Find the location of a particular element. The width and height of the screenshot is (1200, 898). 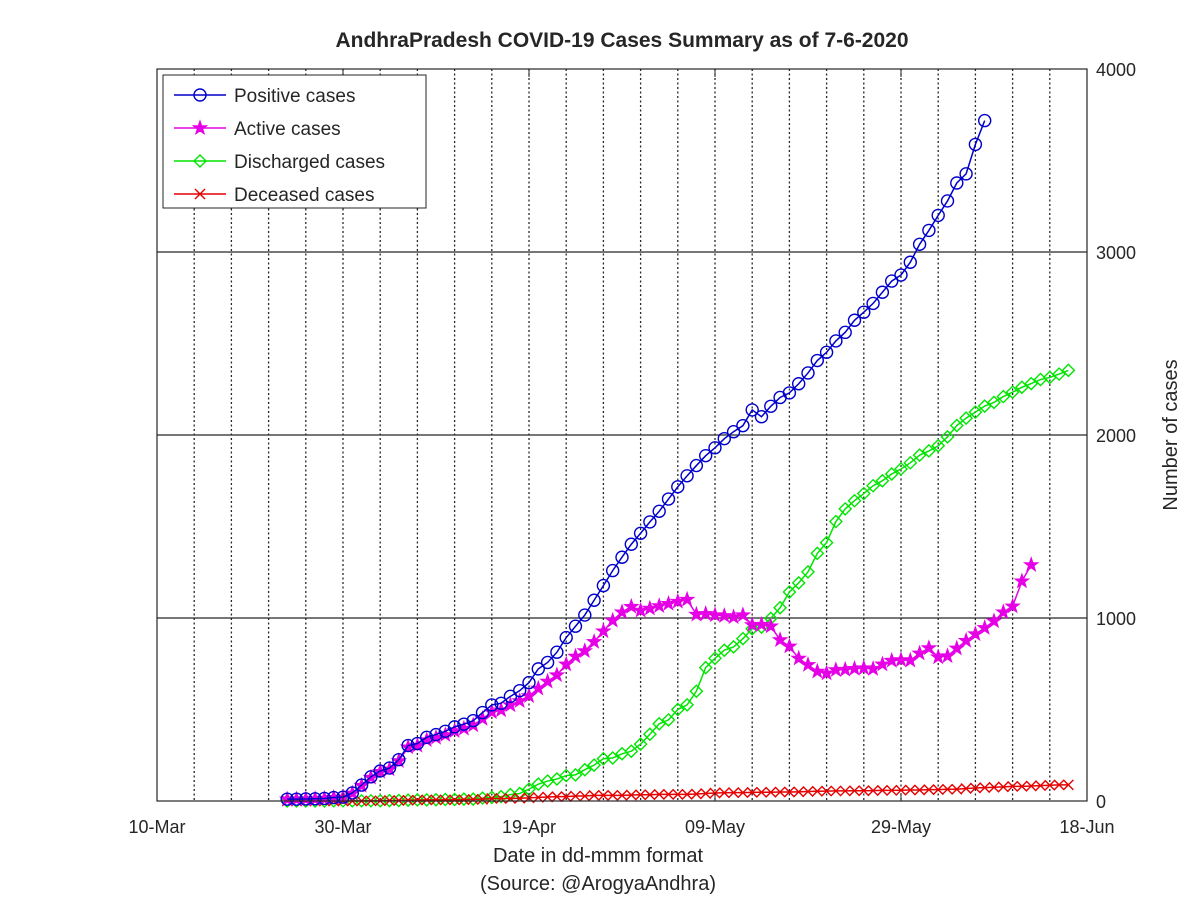

legend-label: Deceased cases is located at coordinates (304, 195).